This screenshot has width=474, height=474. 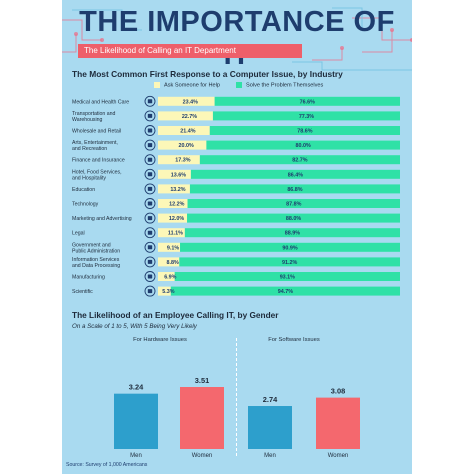 I want to click on solve-value-label: 87.8%, so click(x=293, y=205).